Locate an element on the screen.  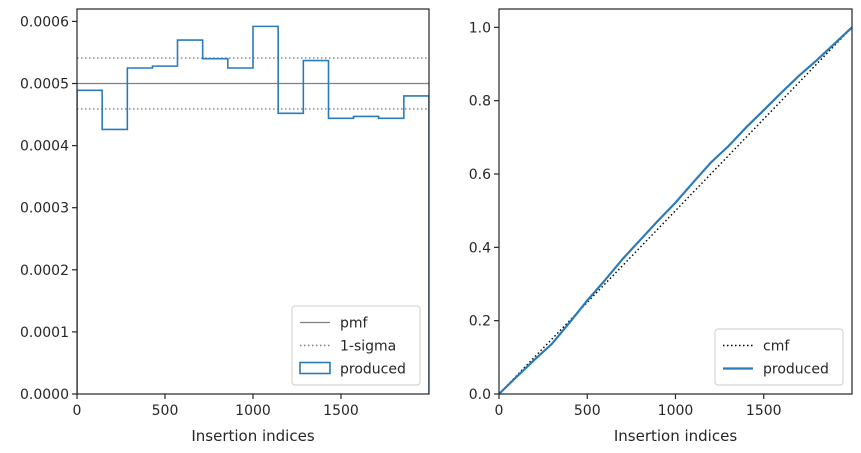
legend: pmf 1-sigma produced is located at coordinates (356, 345).